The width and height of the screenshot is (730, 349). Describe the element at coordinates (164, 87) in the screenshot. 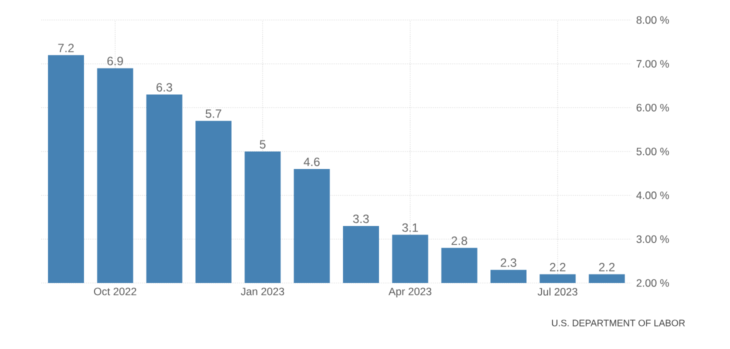

I see `data-label: 6.3` at that location.